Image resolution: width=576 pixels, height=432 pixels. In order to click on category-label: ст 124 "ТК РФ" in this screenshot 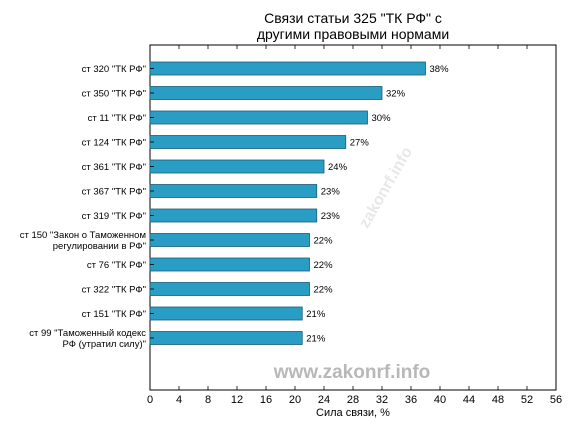, I will do `click(114, 143)`.